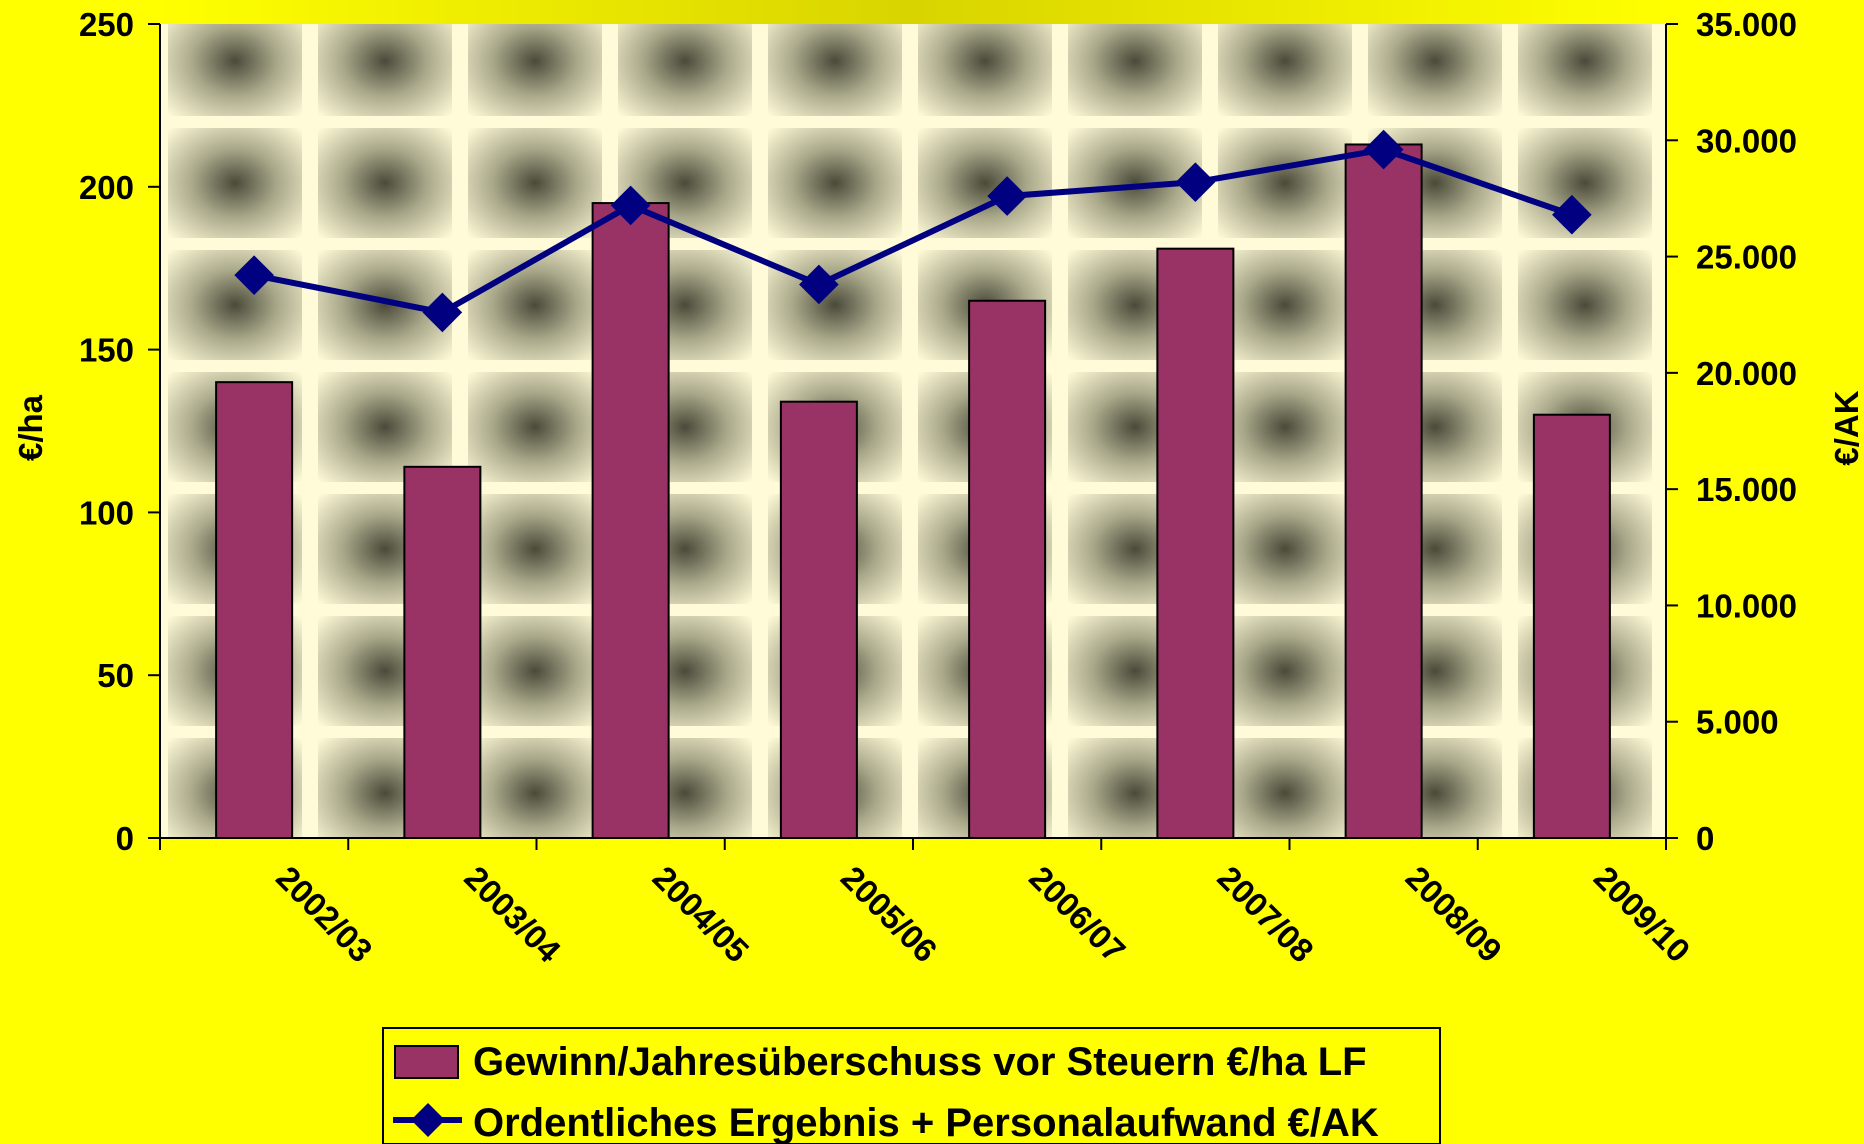  What do you see at coordinates (889, 914) in the screenshot?
I see `x-tick-label: 2005/06` at bounding box center [889, 914].